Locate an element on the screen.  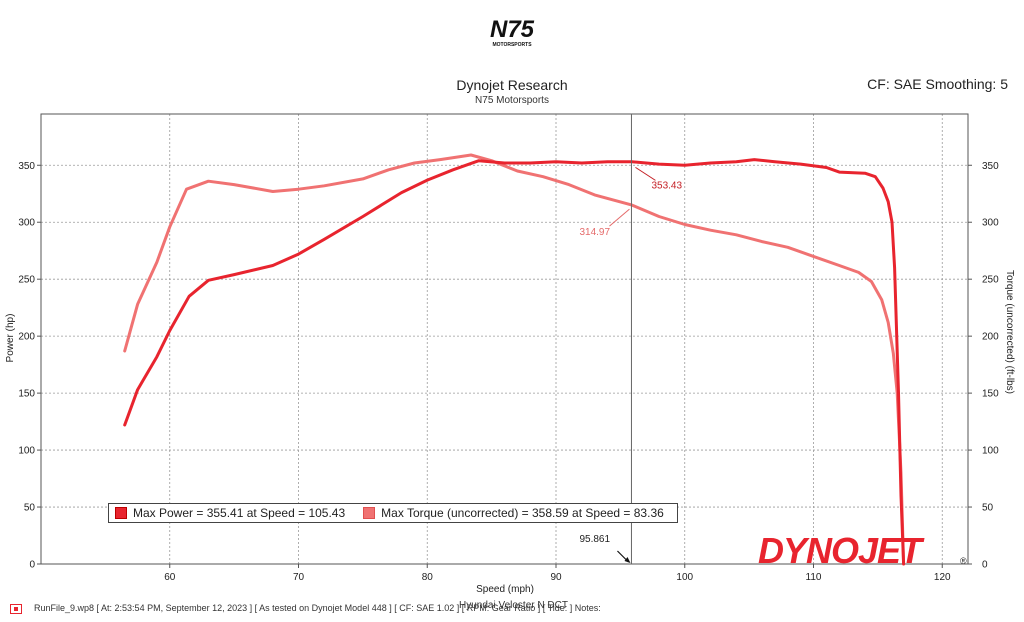
chart-title: Dynojet Research is located at coordinates (512, 85).